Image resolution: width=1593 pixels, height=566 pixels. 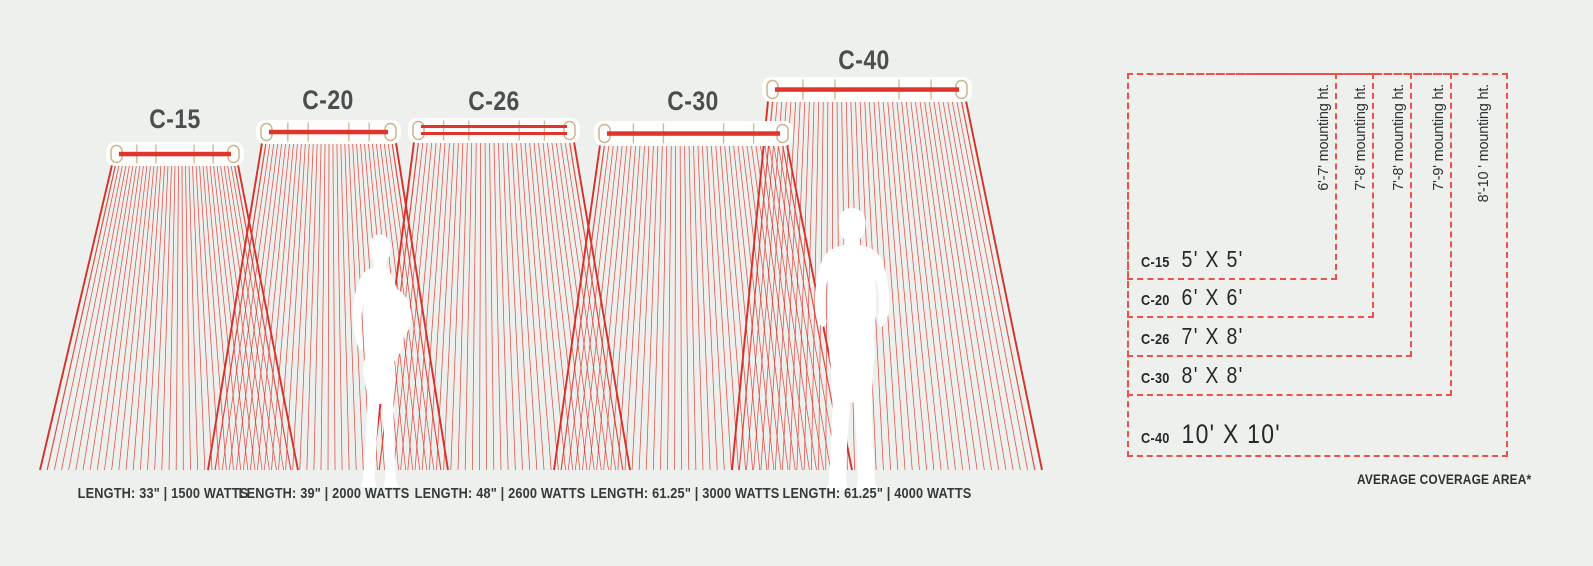 I want to click on coverage-row-c20: C-20 6' X 6', so click(x=1192, y=297).